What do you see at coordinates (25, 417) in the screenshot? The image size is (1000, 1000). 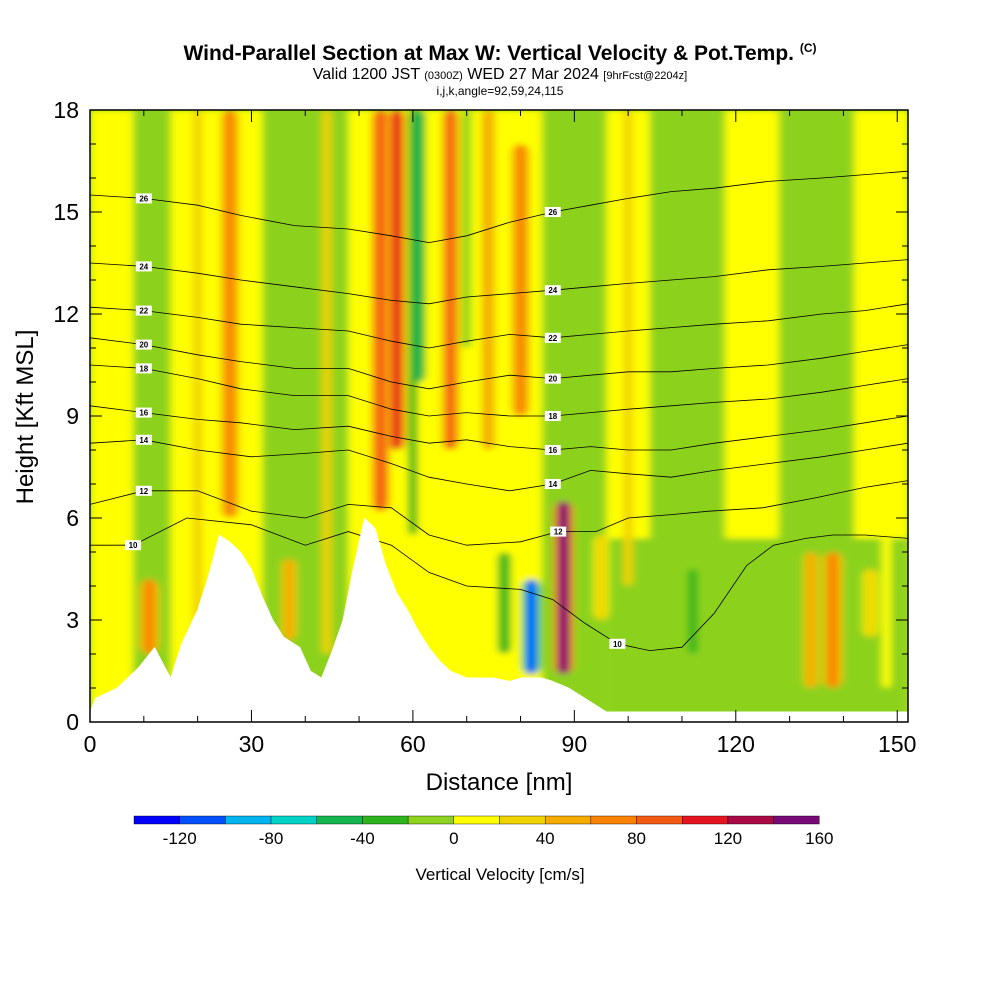 I see `y-axis-title: Height [Kft MSL]` at bounding box center [25, 417].